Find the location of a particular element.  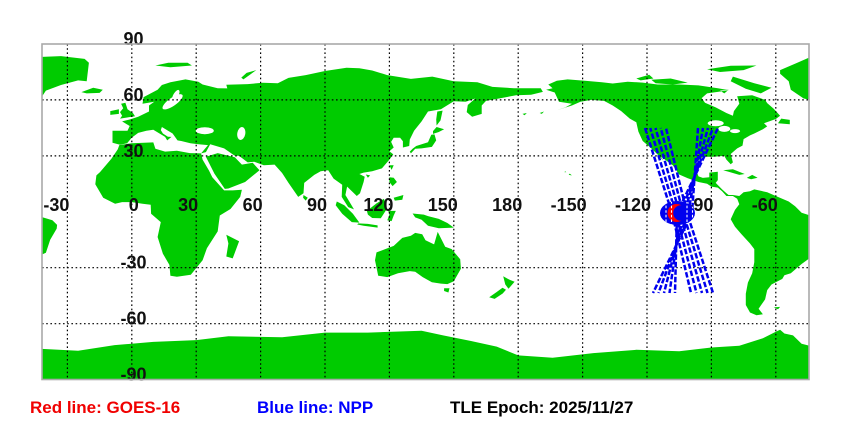

goes16-marker-inner-shadow is located at coordinates (681, 213).